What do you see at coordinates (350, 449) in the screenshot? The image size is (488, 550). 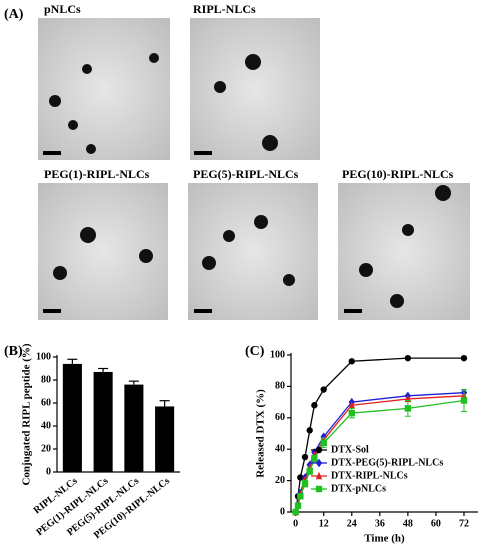 I see `legend-label: DTX-Sol` at bounding box center [350, 449].